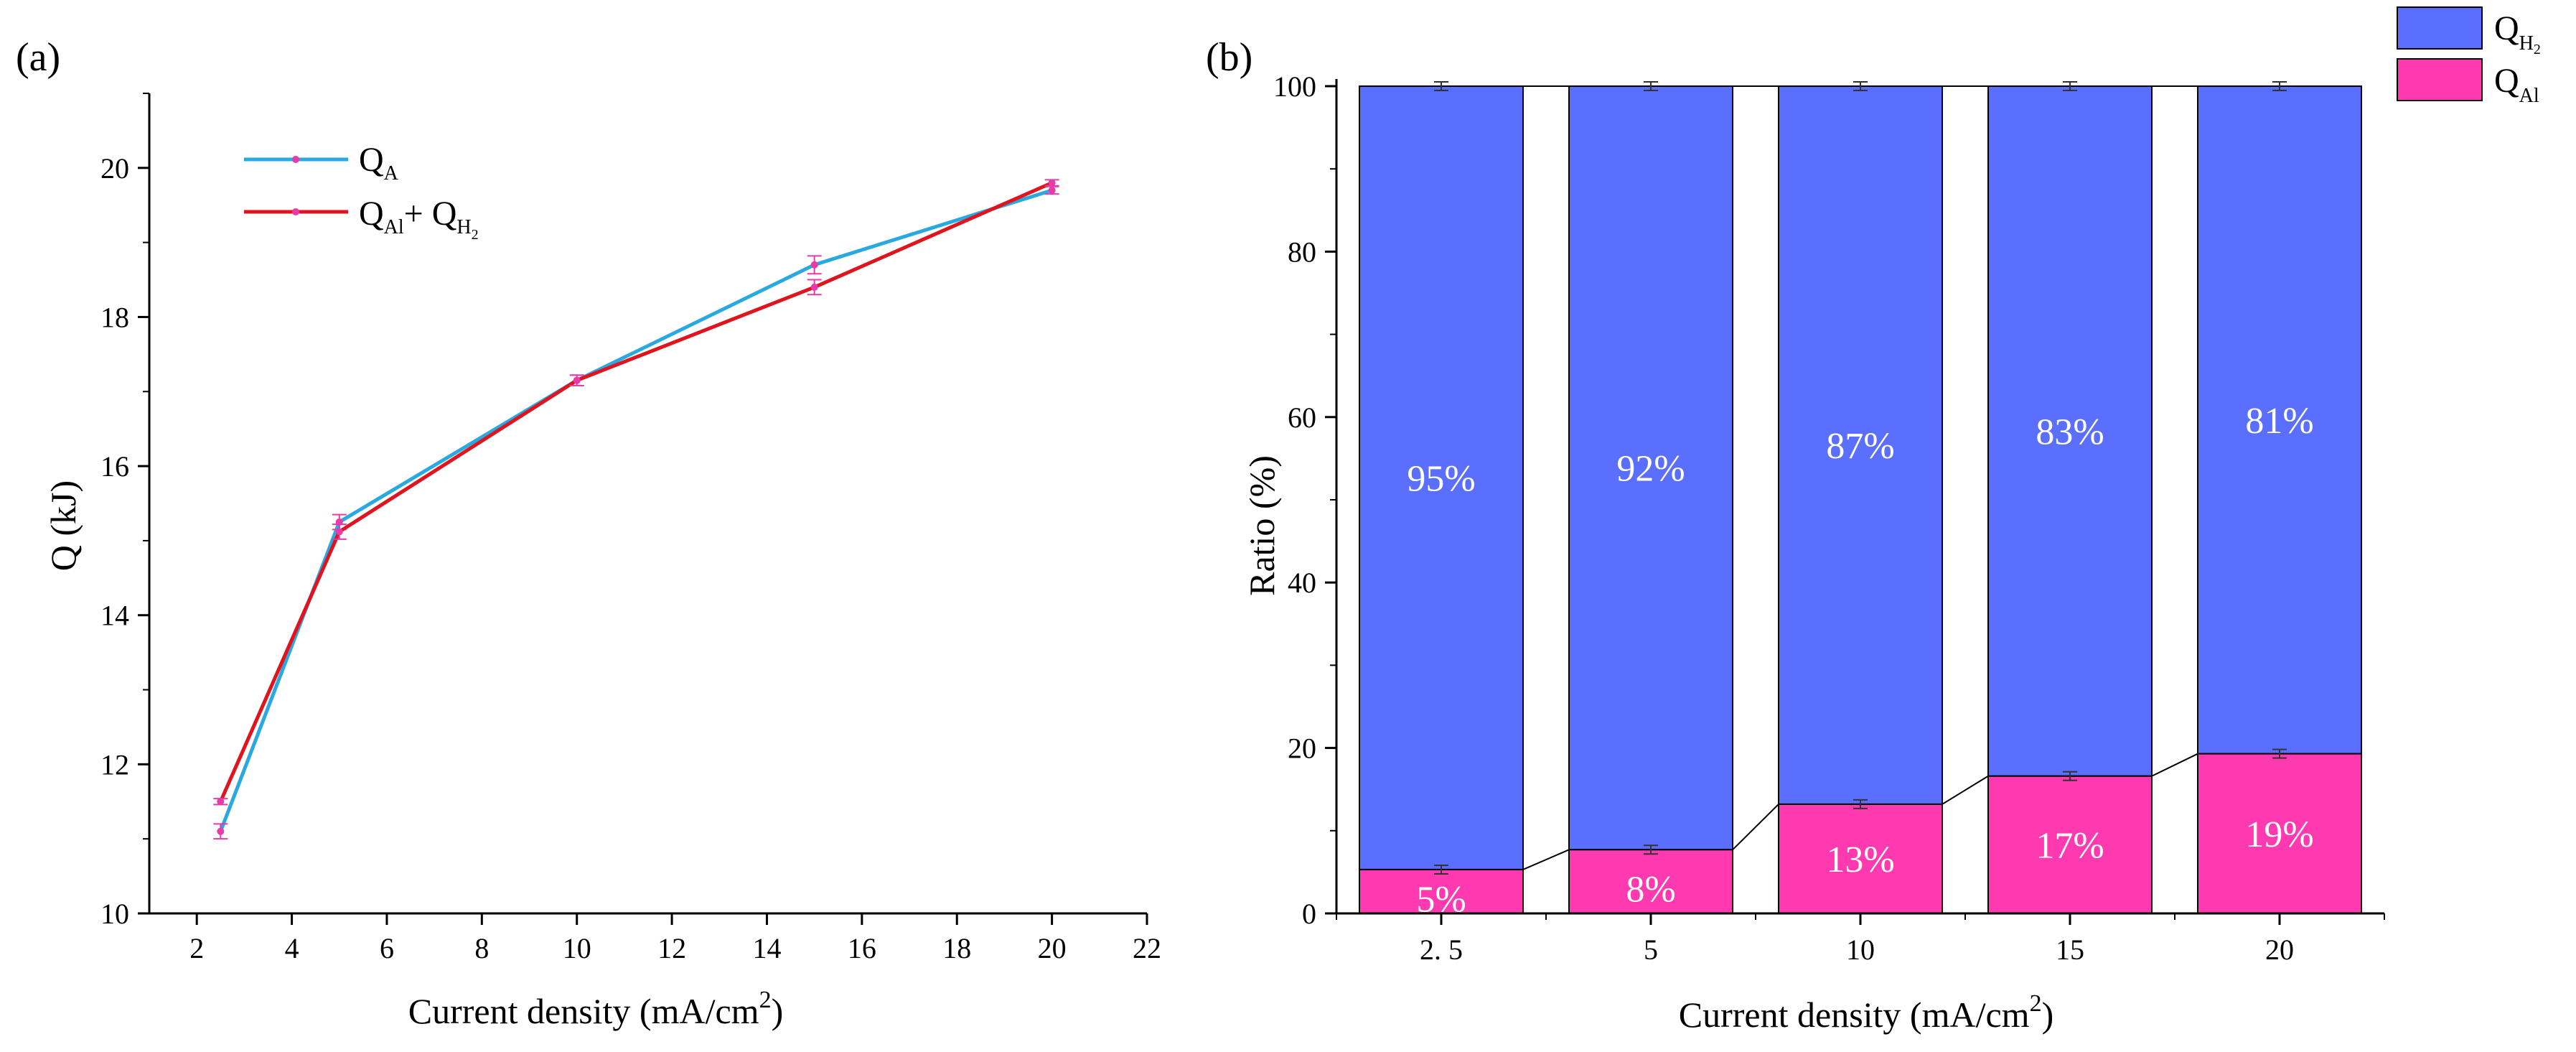  What do you see at coordinates (2279, 950) in the screenshot?
I see `chart-b-xtick-label: 20` at bounding box center [2279, 950].